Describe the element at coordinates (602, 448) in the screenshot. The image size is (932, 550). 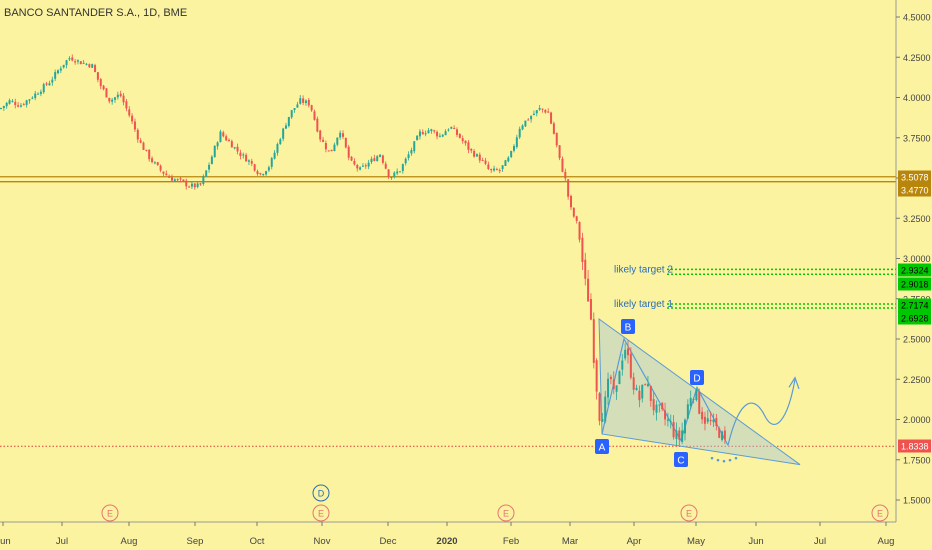
I see `pattern-point-a: A` at that location.